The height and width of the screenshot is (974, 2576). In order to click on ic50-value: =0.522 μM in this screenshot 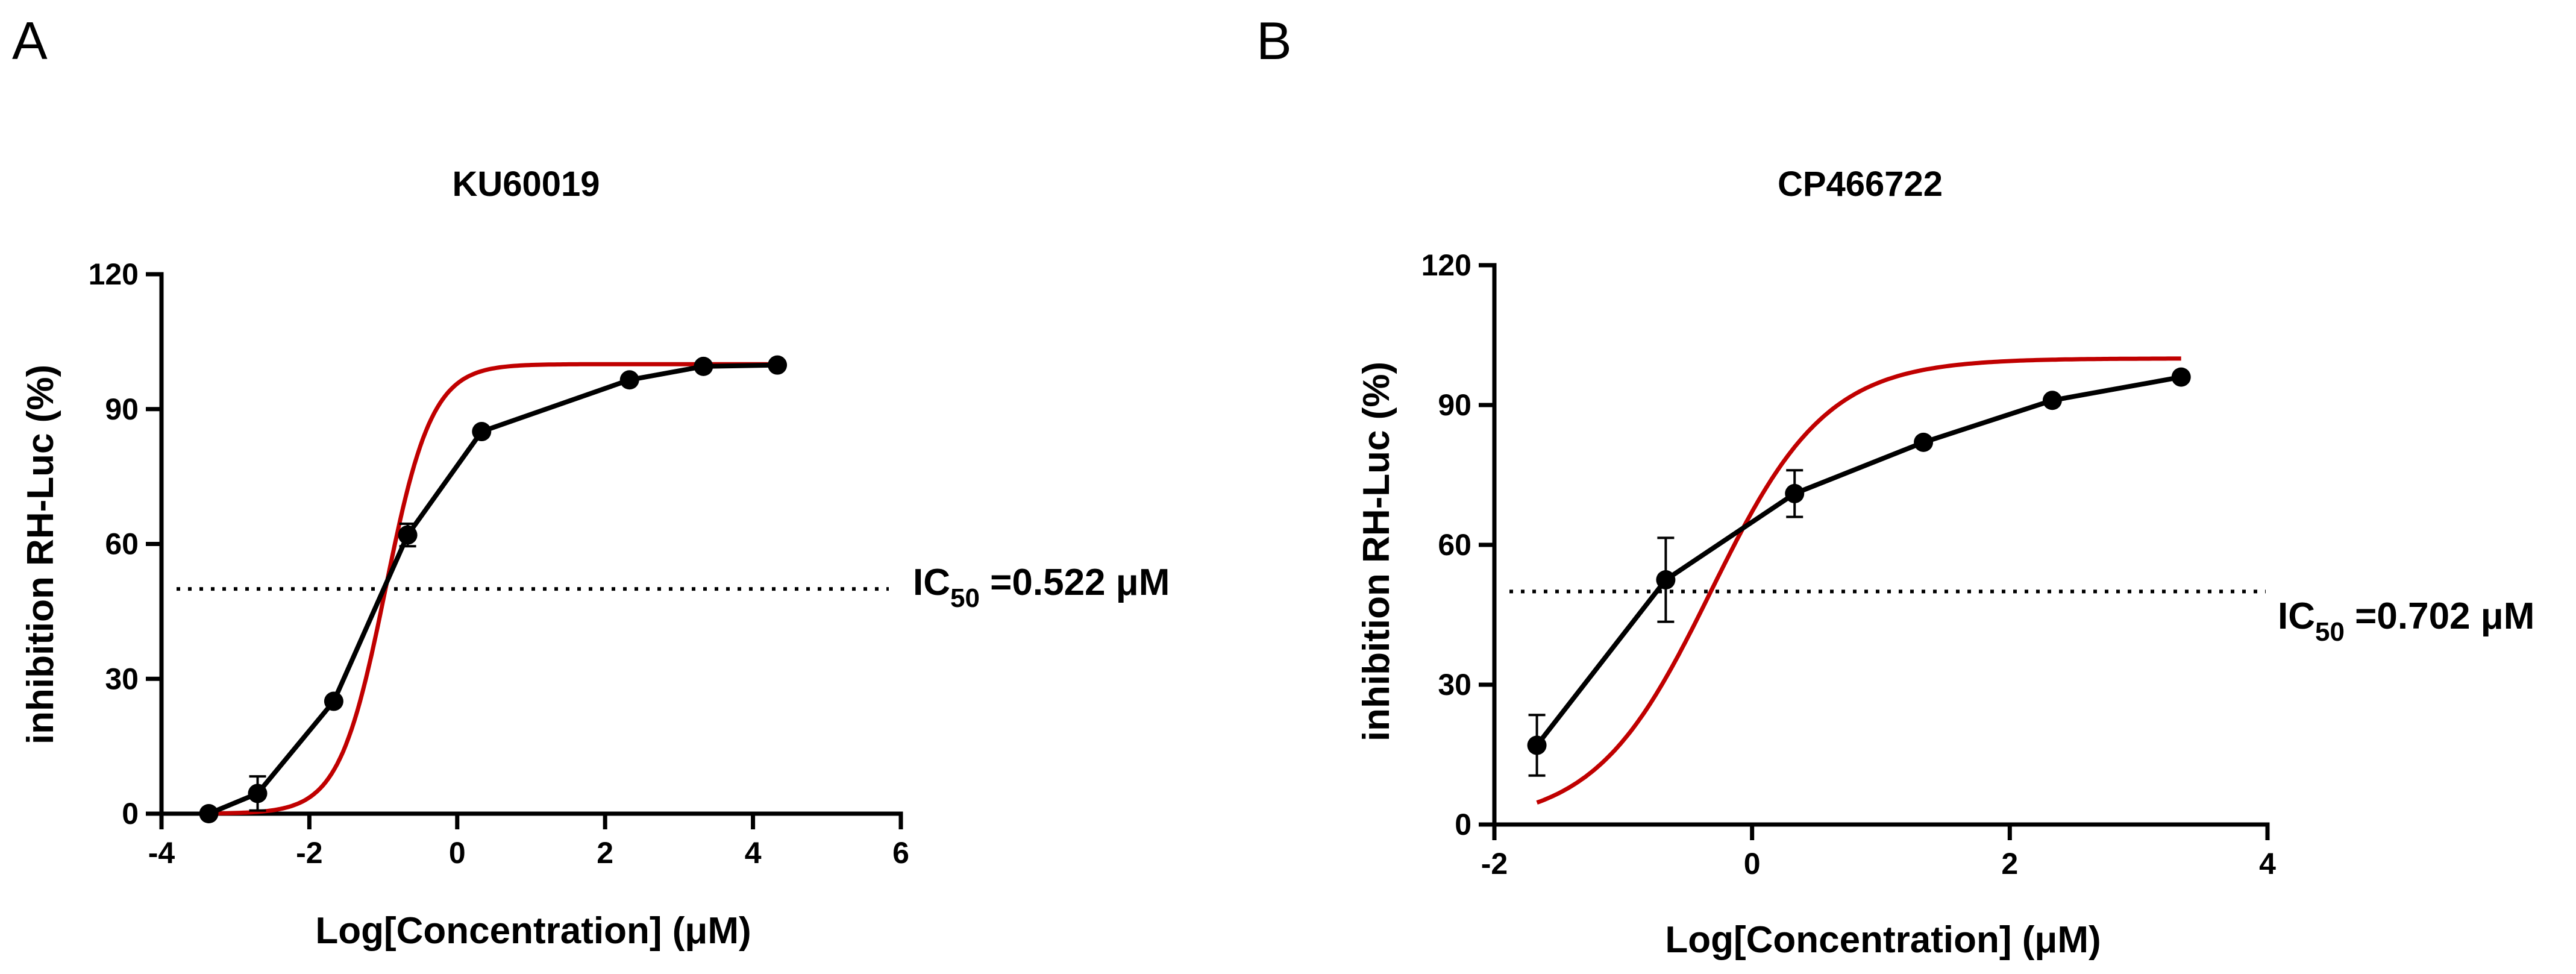, I will do `click(1075, 582)`.